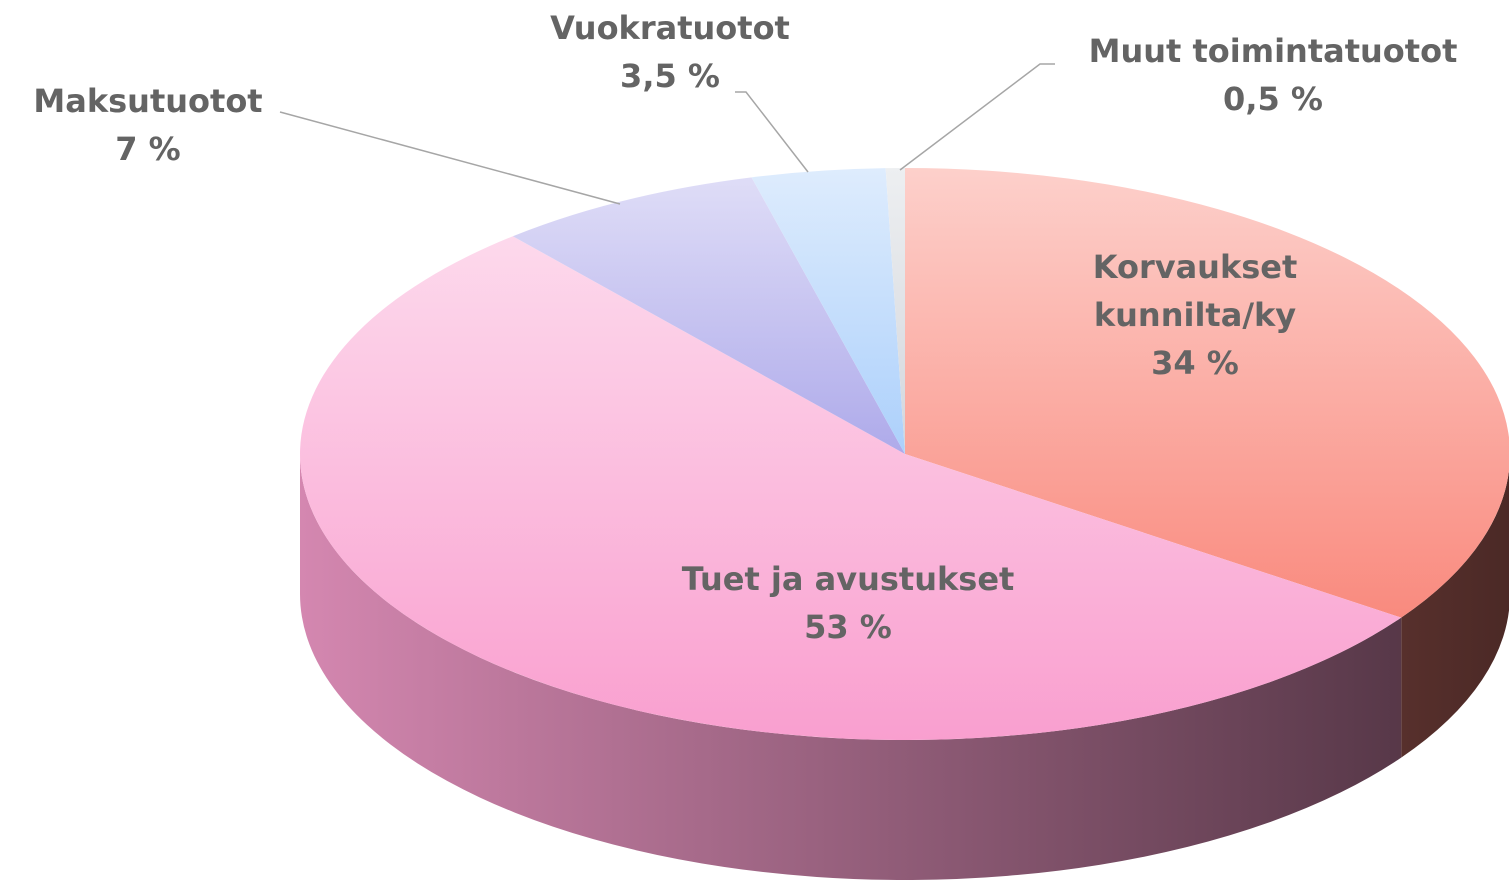  Describe the element at coordinates (848, 579) in the screenshot. I see `category-label: Tuet ja avustukset` at that location.